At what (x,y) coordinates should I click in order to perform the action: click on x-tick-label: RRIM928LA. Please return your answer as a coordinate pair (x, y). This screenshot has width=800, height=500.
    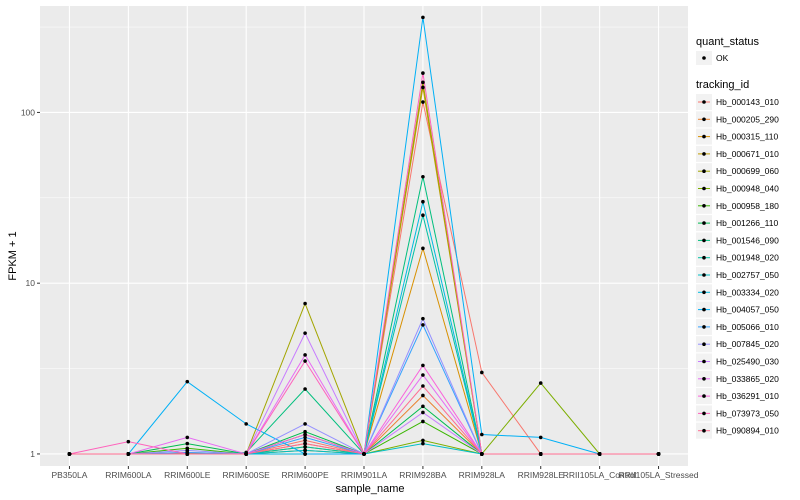
    Looking at the image, I should click on (482, 475).